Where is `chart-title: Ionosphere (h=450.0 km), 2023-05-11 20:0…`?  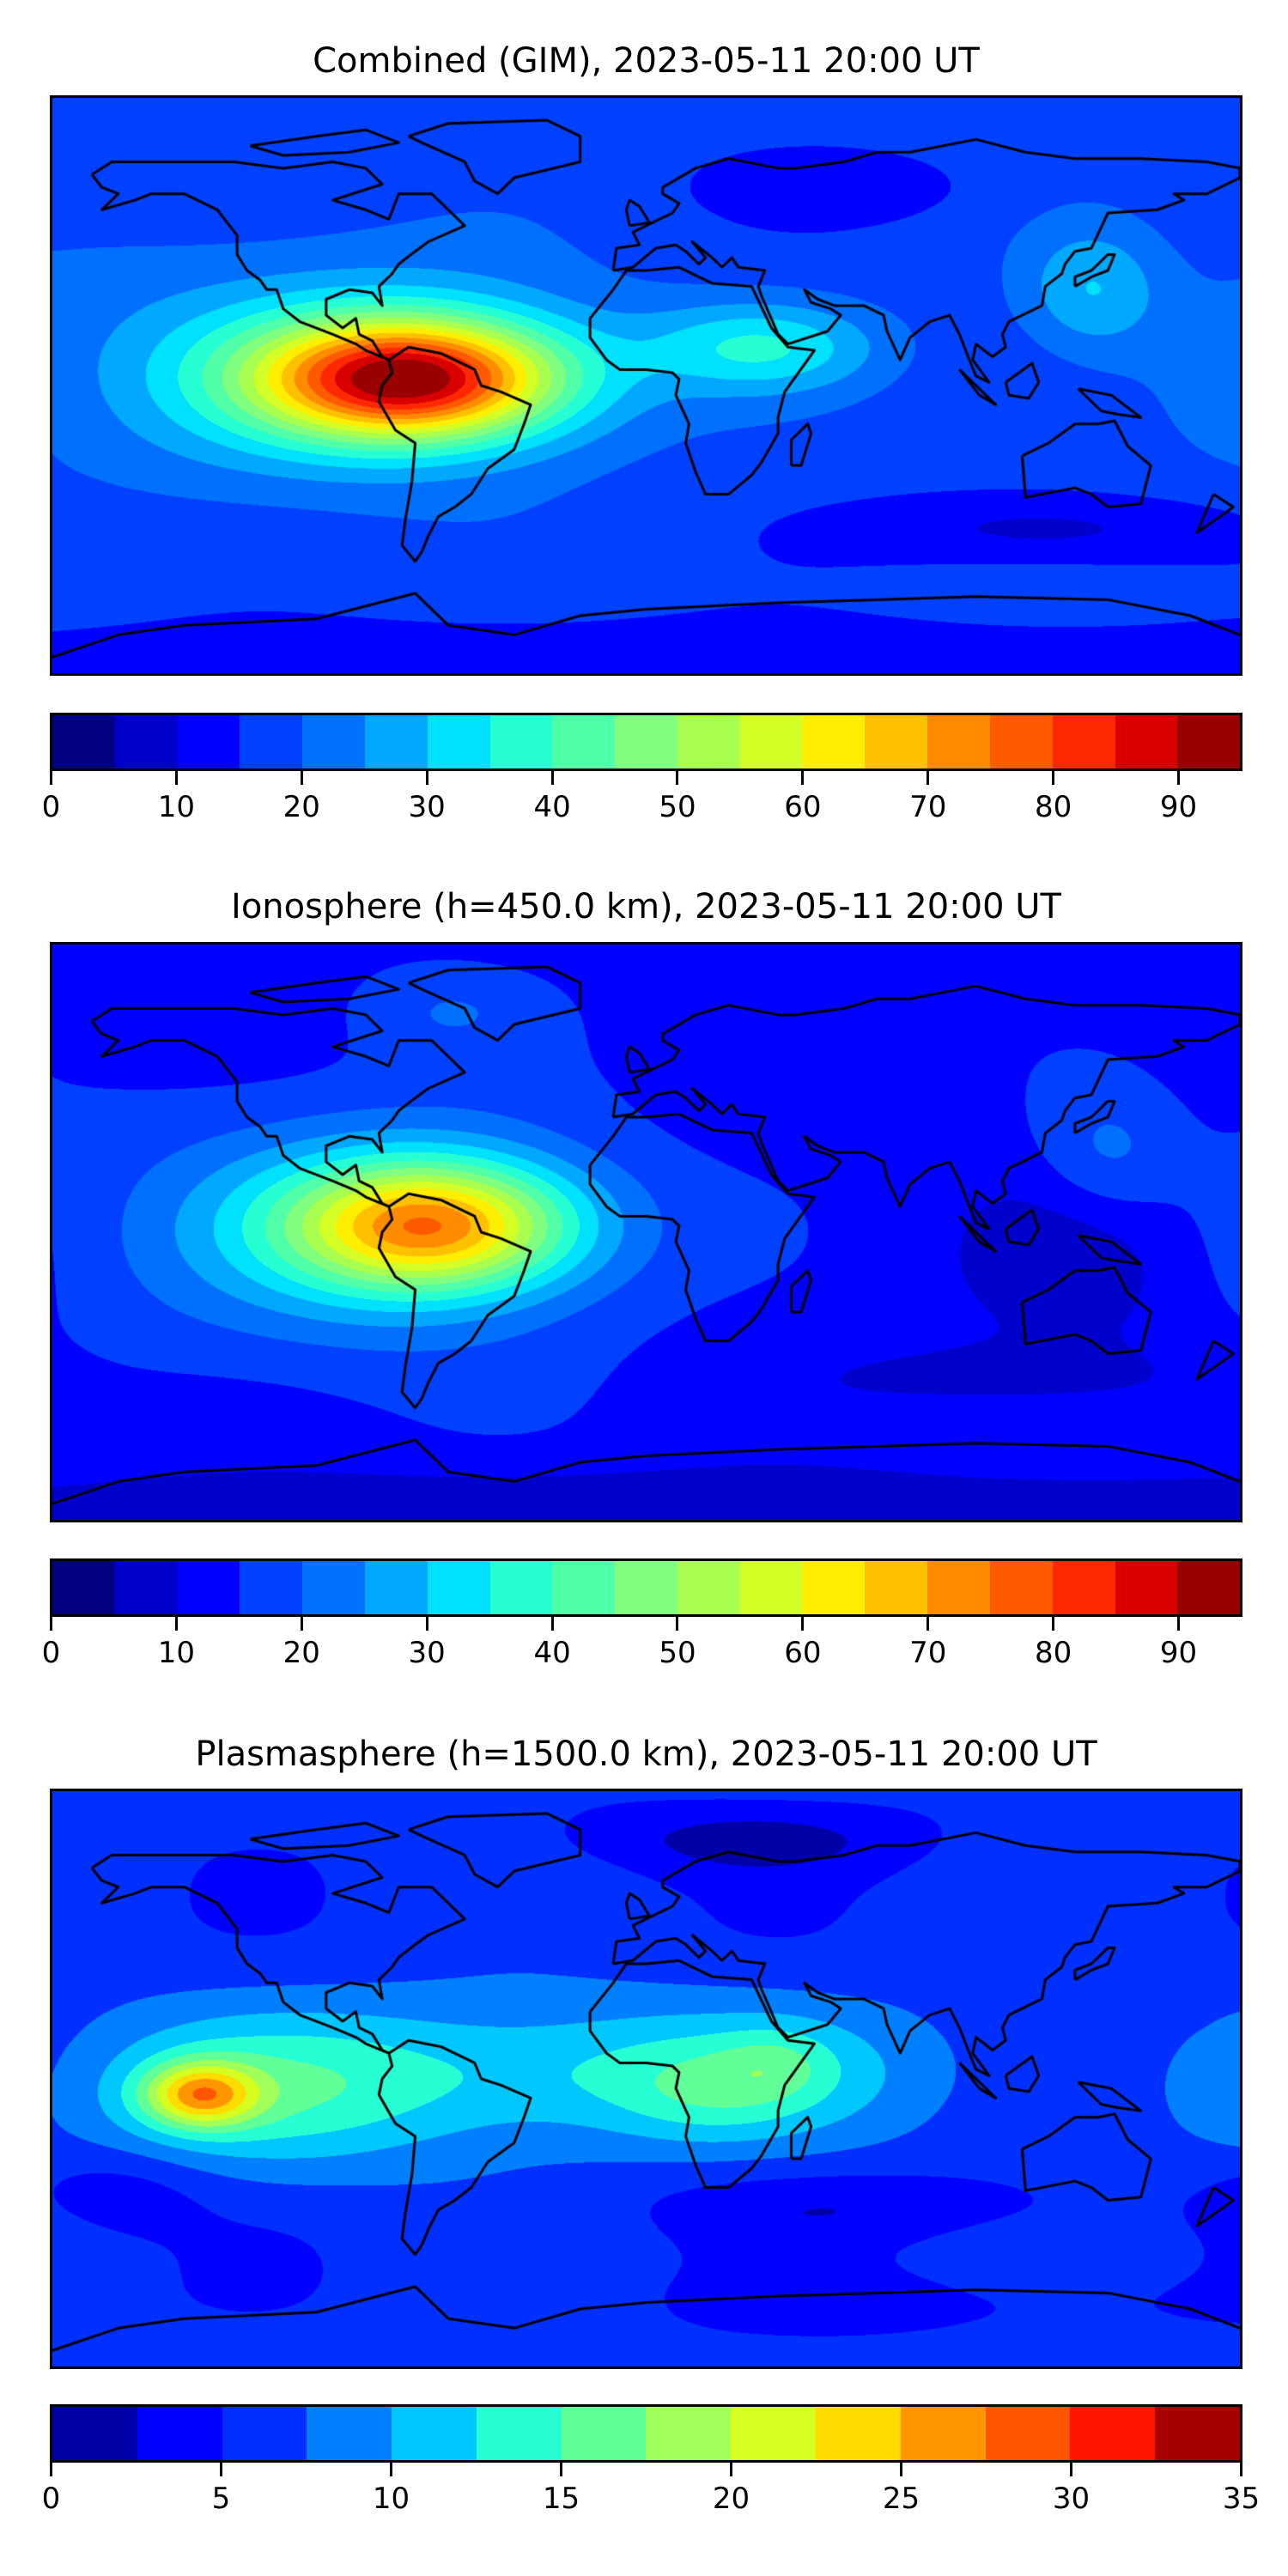
chart-title: Ionosphere (h=450.0 km), 2023-05-11 20:0… is located at coordinates (646, 907).